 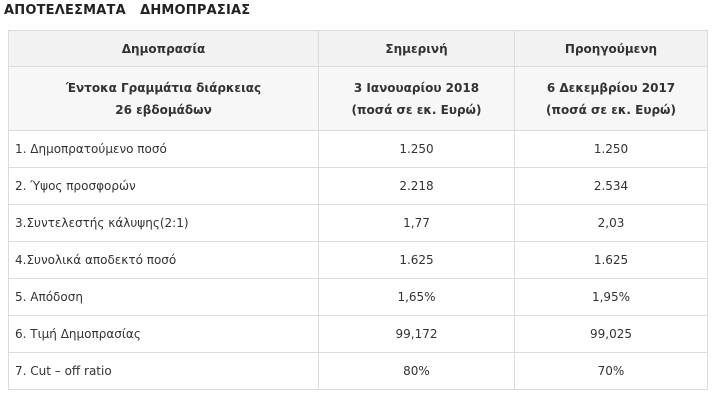 What do you see at coordinates (163, 371) in the screenshot?
I see `row-label: 7. Cut – off ratio` at bounding box center [163, 371].